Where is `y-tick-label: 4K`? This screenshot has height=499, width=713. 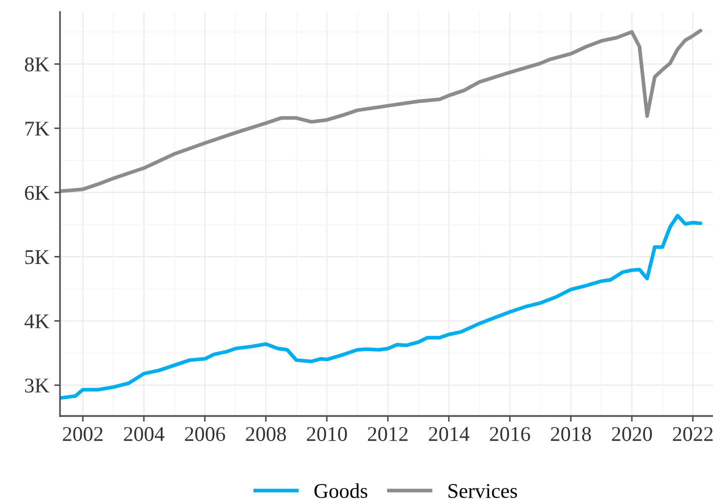
y-tick-label: 4K is located at coordinates (37, 321).